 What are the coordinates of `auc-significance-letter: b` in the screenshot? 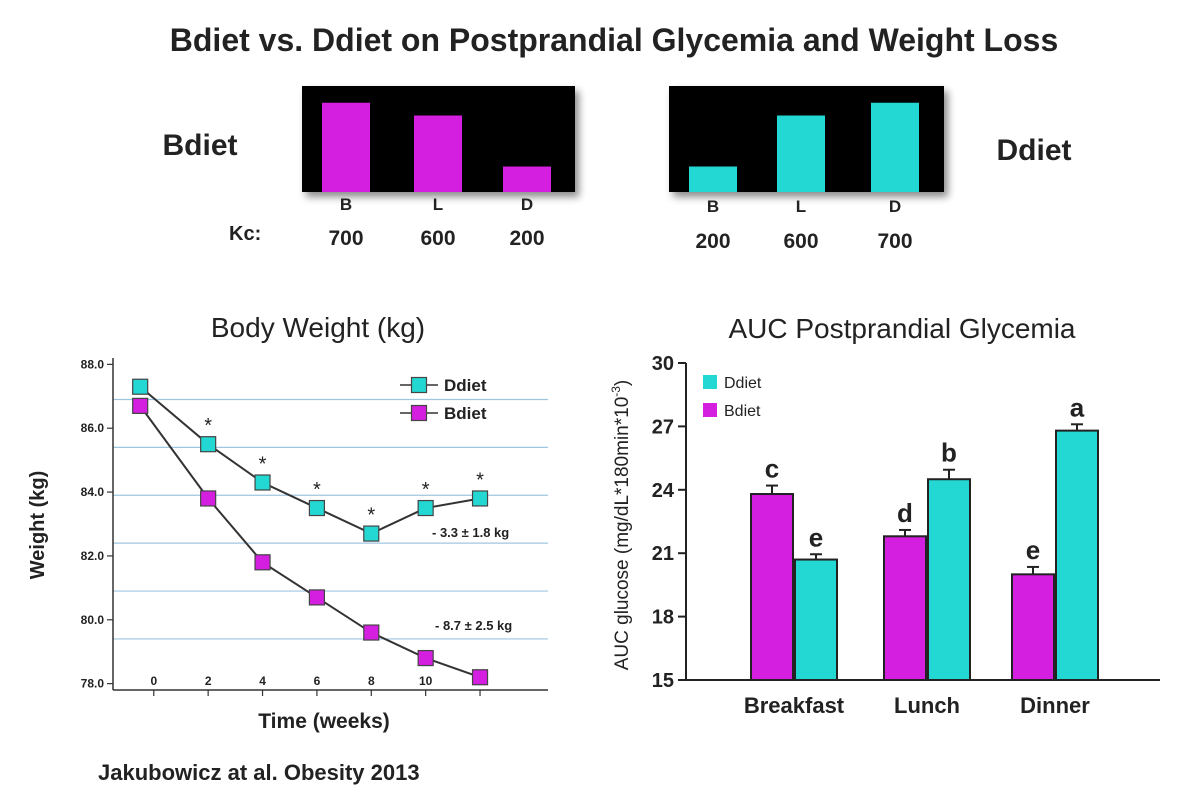 It's located at (949, 453).